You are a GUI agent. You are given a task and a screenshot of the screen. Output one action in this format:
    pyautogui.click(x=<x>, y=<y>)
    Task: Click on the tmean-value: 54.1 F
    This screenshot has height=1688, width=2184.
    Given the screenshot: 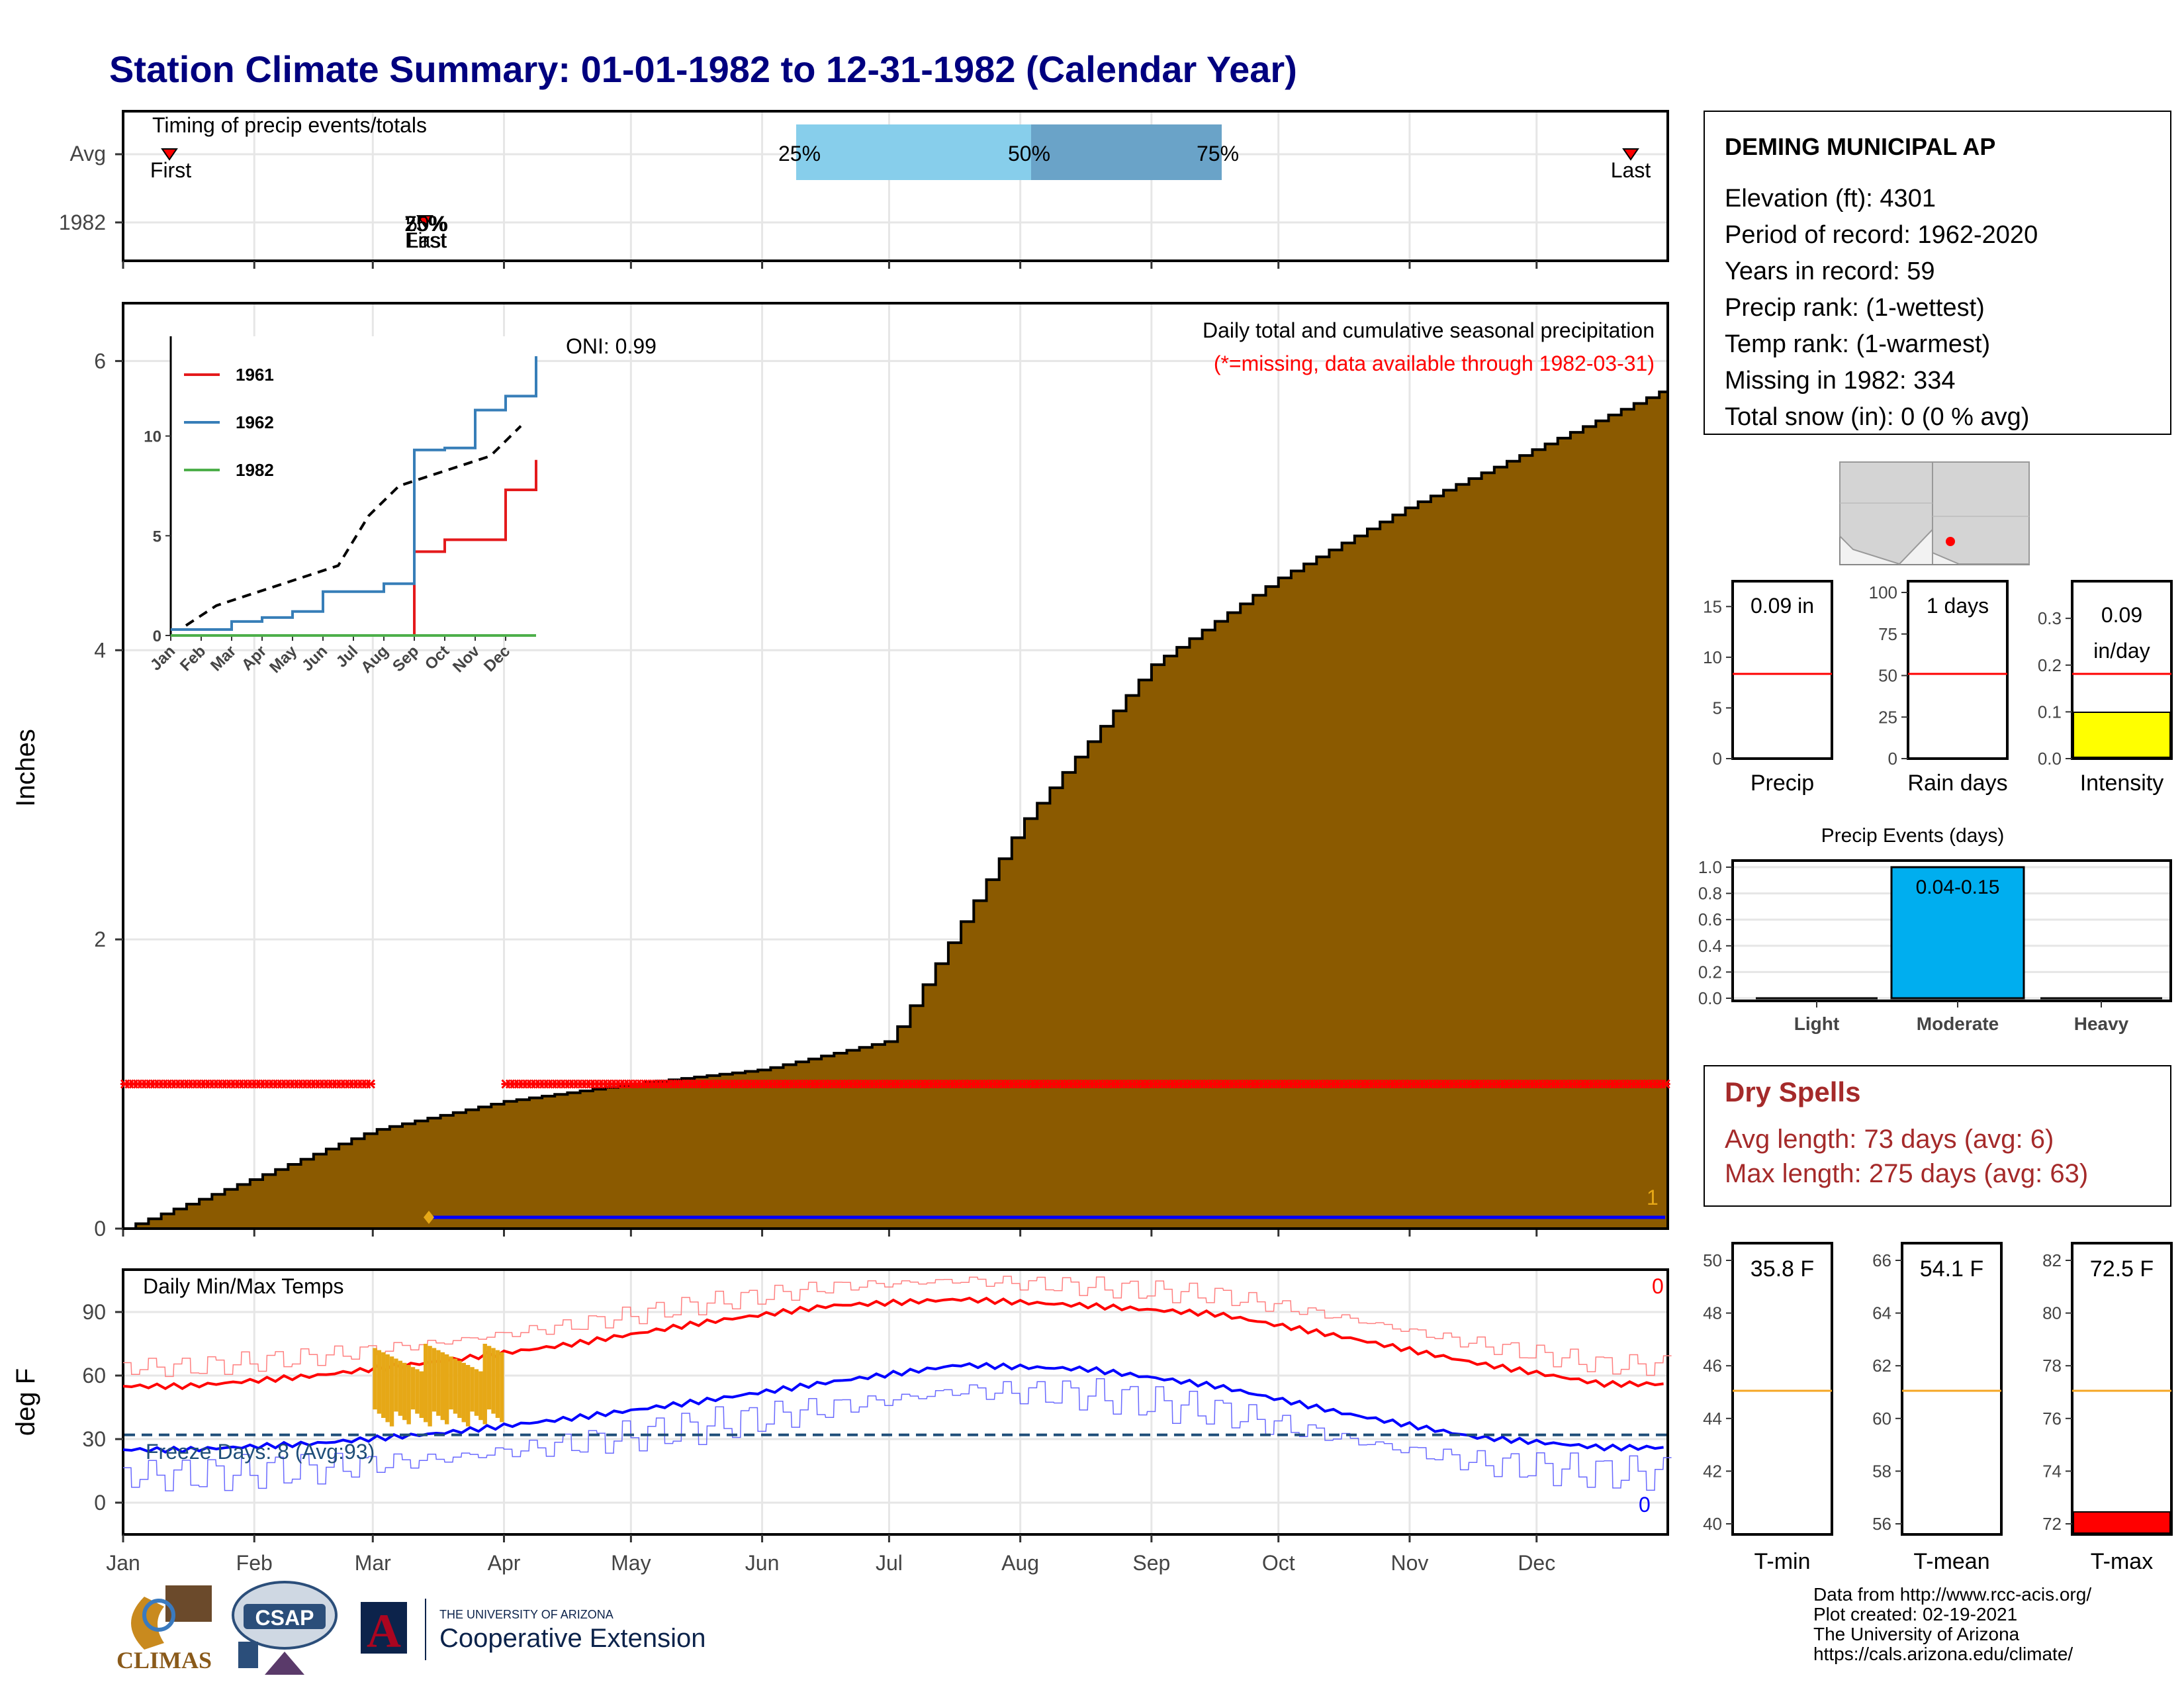 What is the action you would take?
    pyautogui.click(x=1951, y=1269)
    